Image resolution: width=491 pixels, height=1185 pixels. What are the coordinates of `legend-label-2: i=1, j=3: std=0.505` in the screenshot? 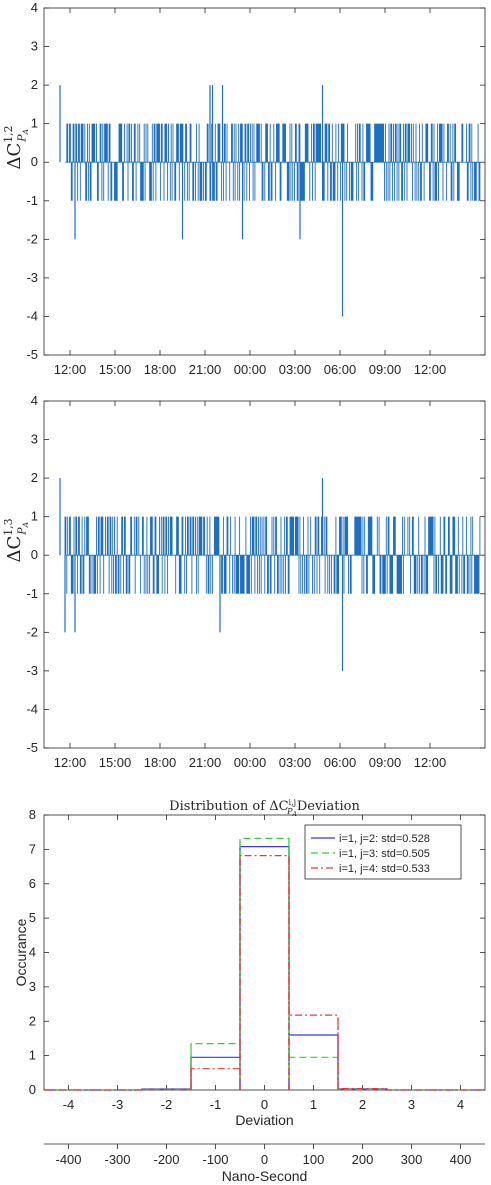 It's located at (384, 854).